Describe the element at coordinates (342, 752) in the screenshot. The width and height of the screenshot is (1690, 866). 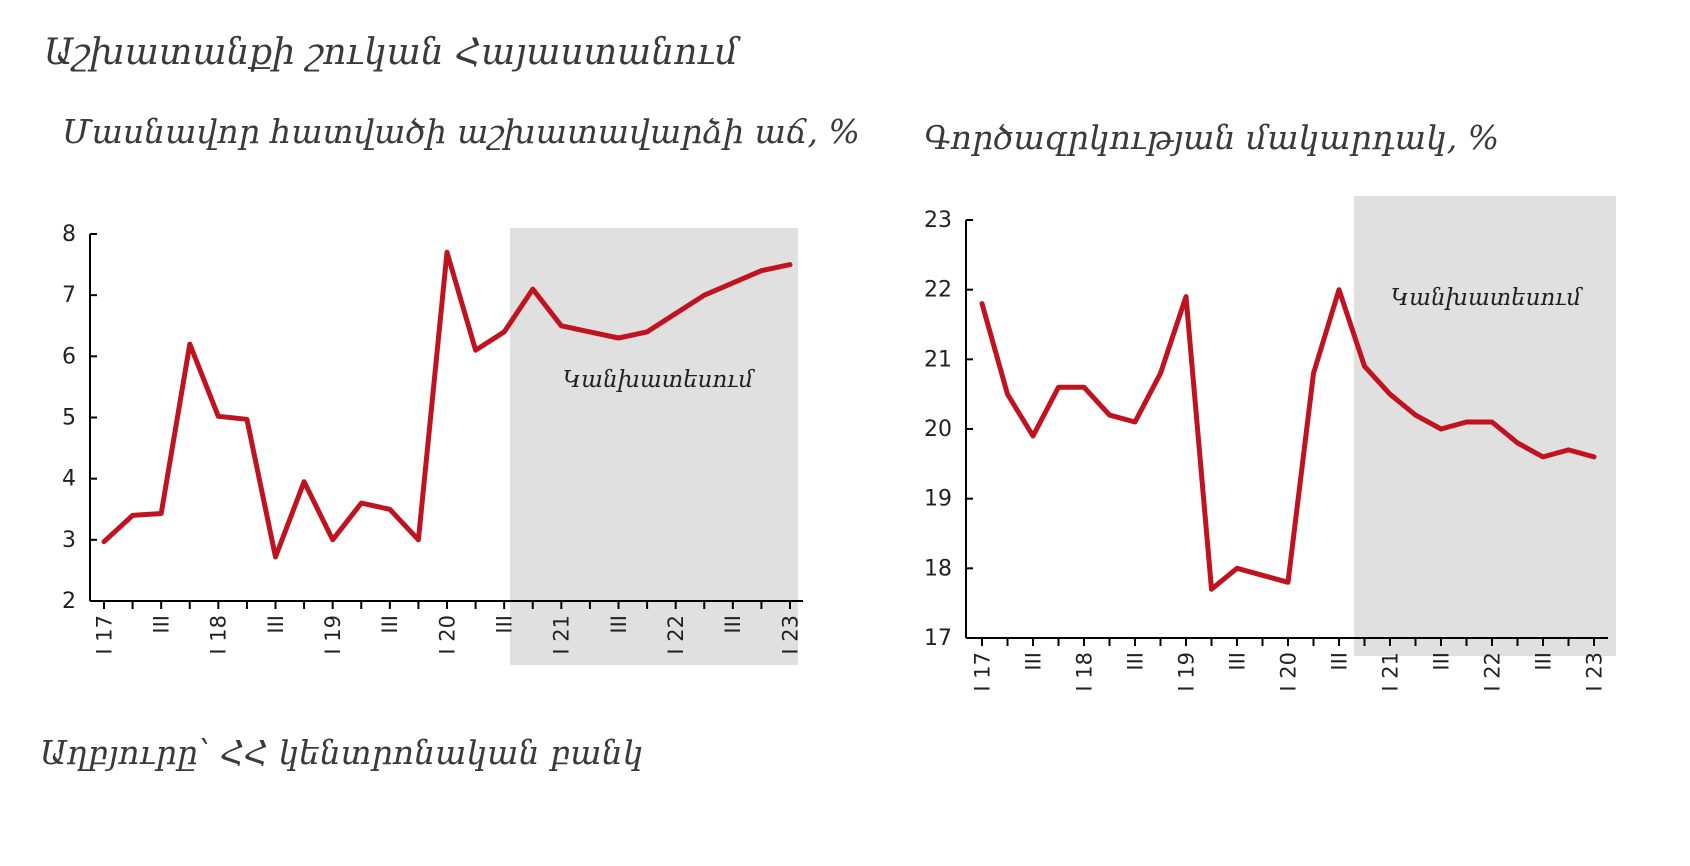
I see `source-note: Աղբյուրը՝ ՀՀ կենտրոնական բանկ` at that location.